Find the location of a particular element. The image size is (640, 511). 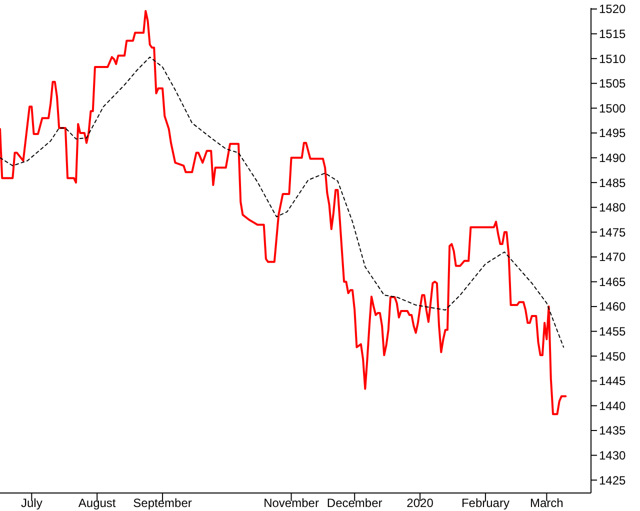

y-tick-label: 1450 is located at coordinates (612, 356).